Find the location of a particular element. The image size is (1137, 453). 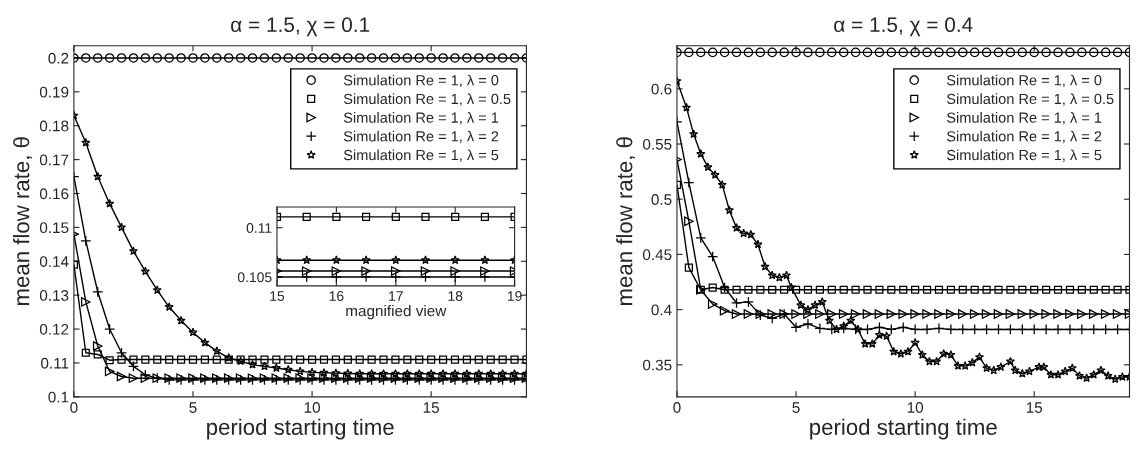

x-tick-label: 17 is located at coordinates (396, 296).